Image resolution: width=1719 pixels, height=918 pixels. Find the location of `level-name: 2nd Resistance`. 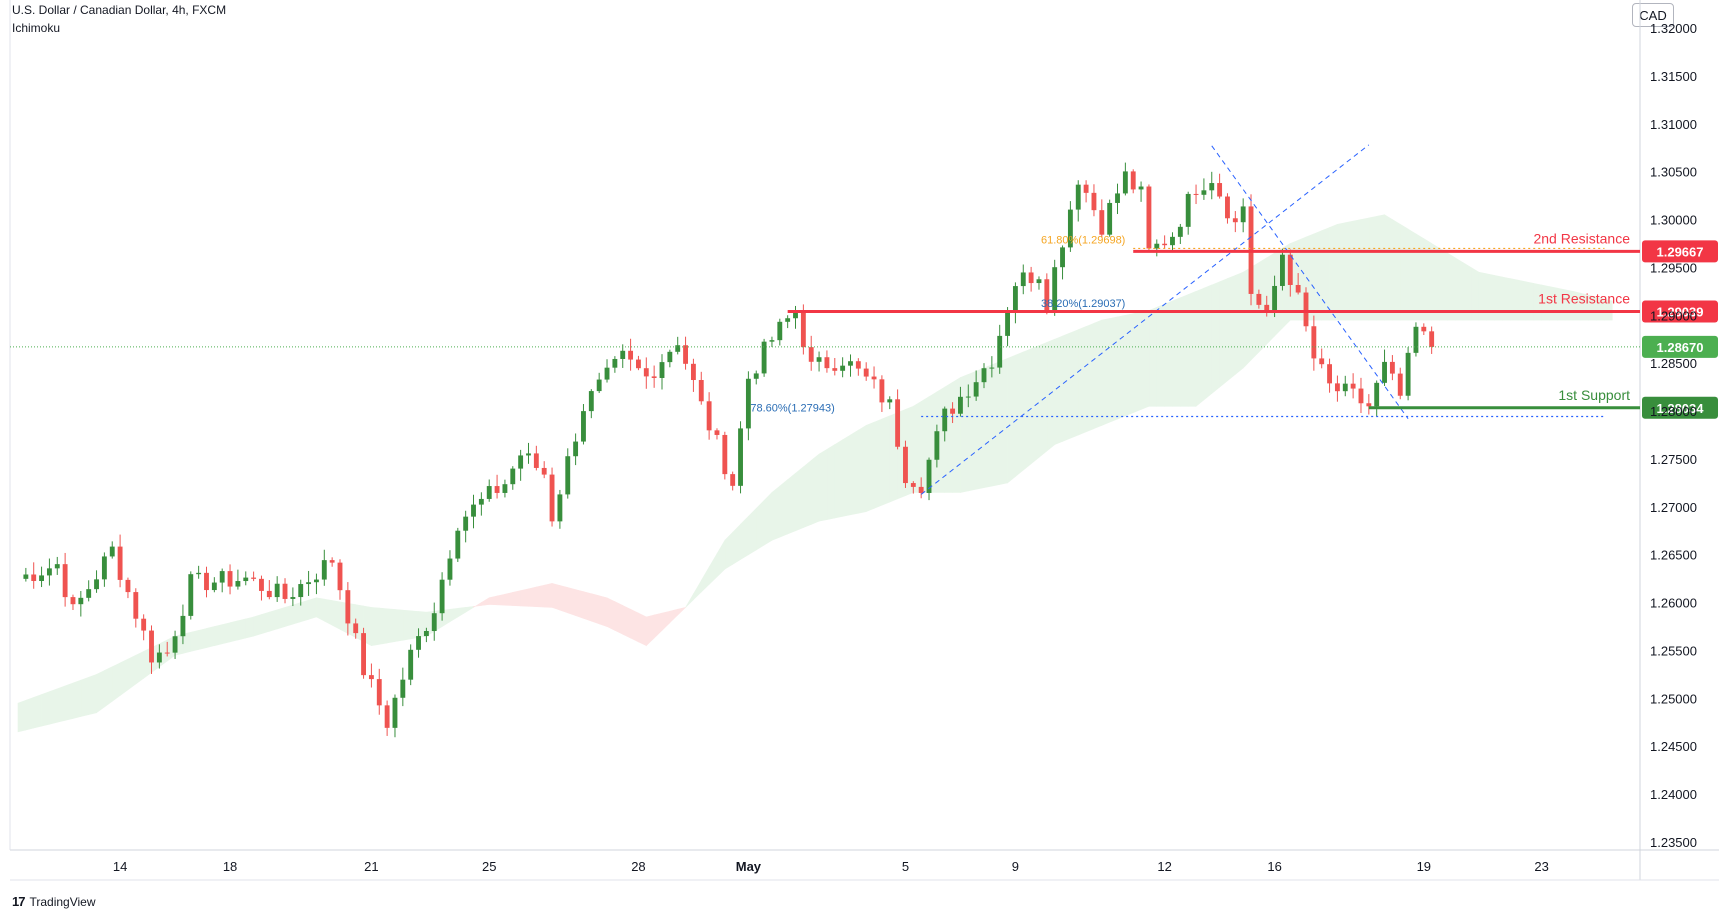

level-name: 2nd Resistance is located at coordinates (1581, 238).